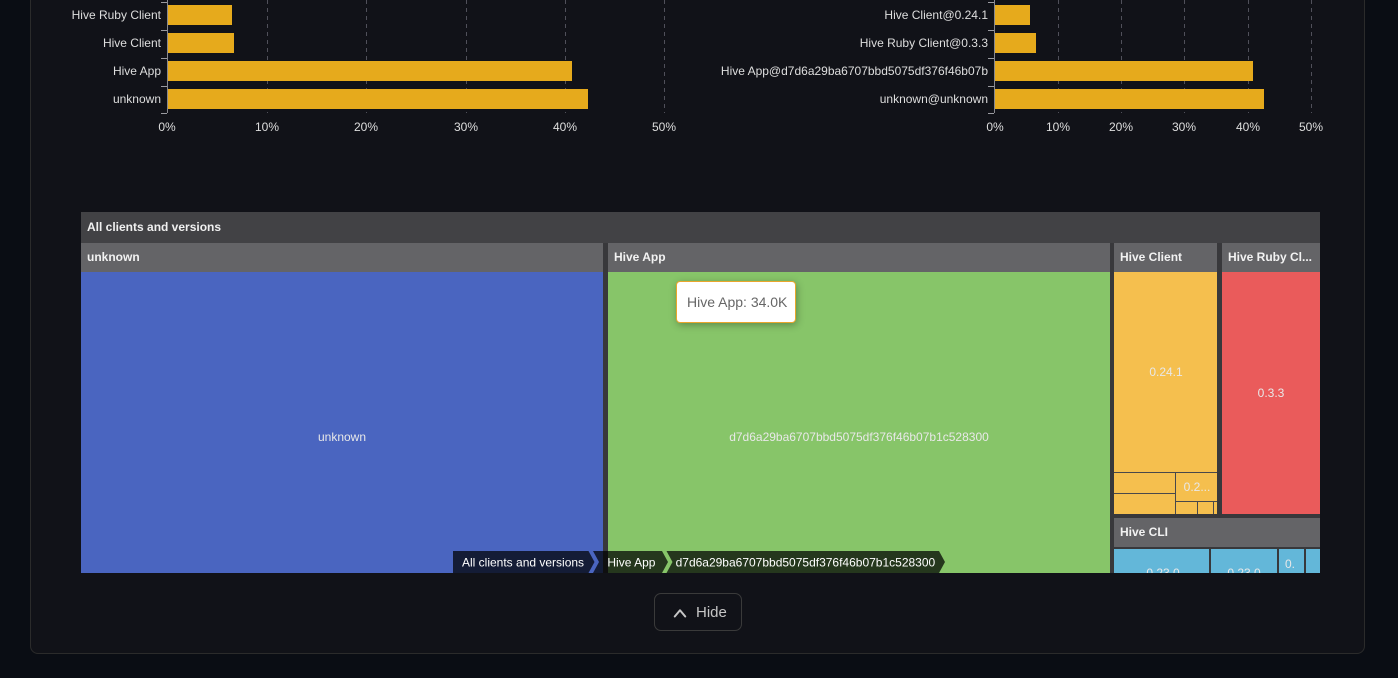  What do you see at coordinates (806, 563) in the screenshot?
I see `svg-text:d7d6a29ba6707bbd5075df376f46b0: d7d6a29ba6707bbd5075df376f46b07b1c528300` at bounding box center [806, 563].